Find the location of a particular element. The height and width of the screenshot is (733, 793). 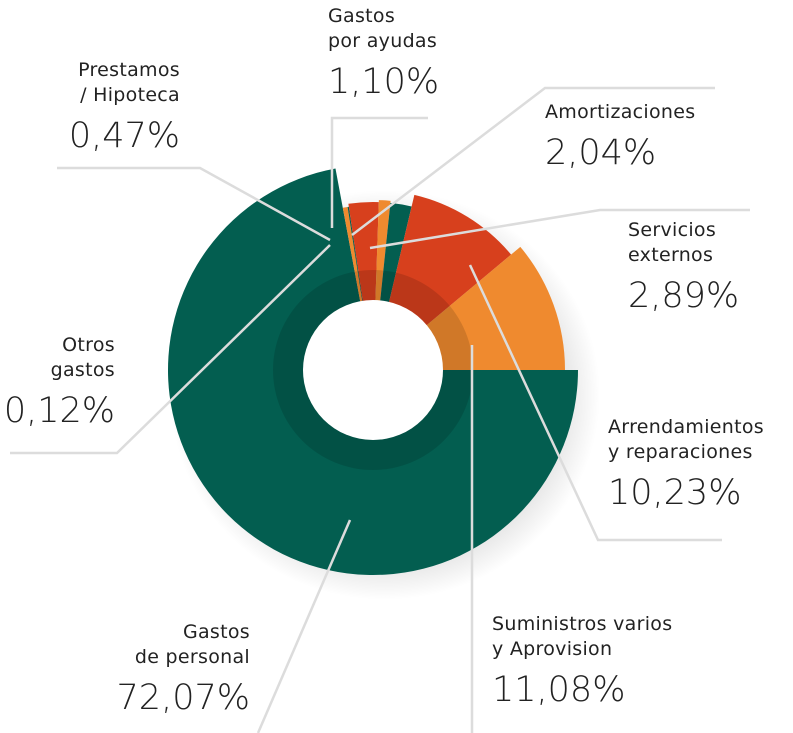

slice-label: Amortizaciones 2,04% is located at coordinates (620, 136).